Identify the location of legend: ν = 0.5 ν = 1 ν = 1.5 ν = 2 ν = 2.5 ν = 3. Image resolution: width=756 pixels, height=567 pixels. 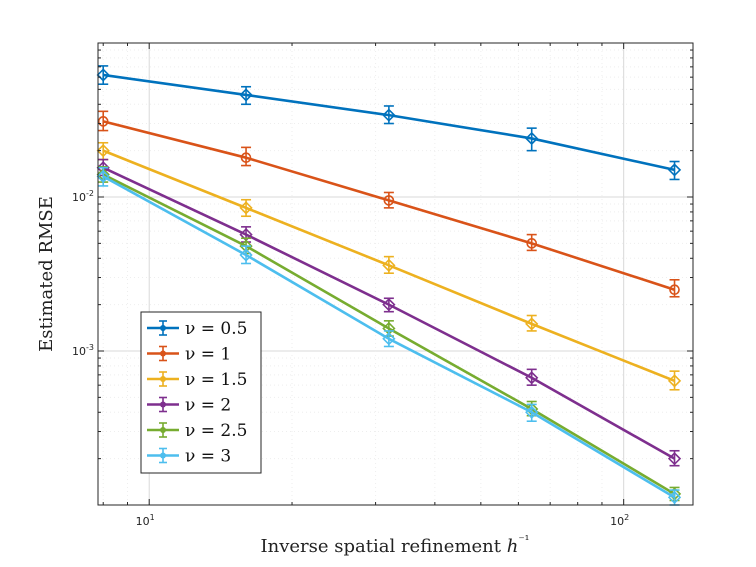
(201, 392).